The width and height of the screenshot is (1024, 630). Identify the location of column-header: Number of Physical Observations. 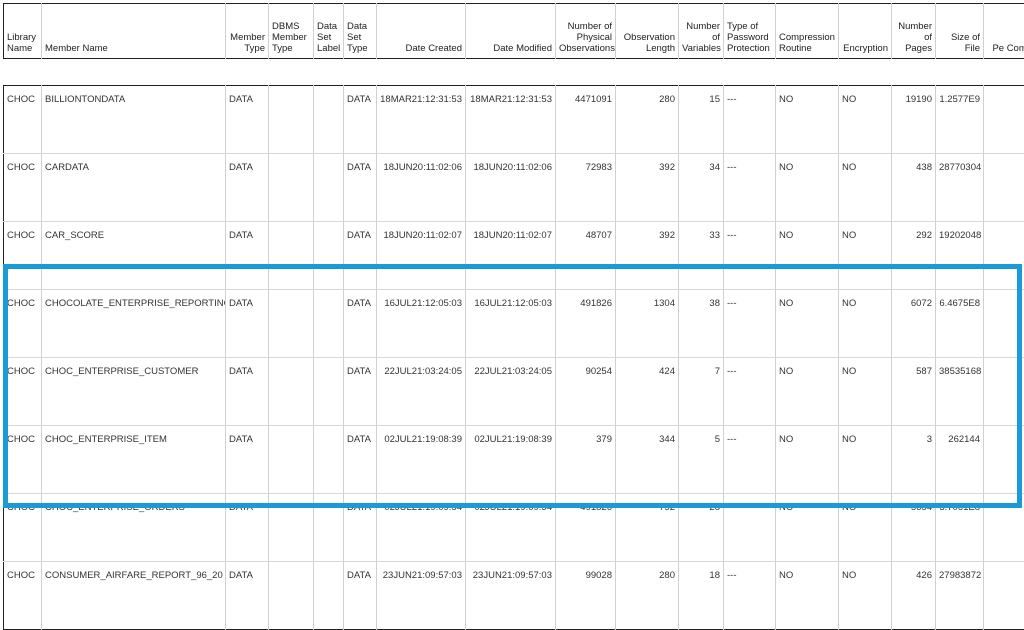
(586, 31).